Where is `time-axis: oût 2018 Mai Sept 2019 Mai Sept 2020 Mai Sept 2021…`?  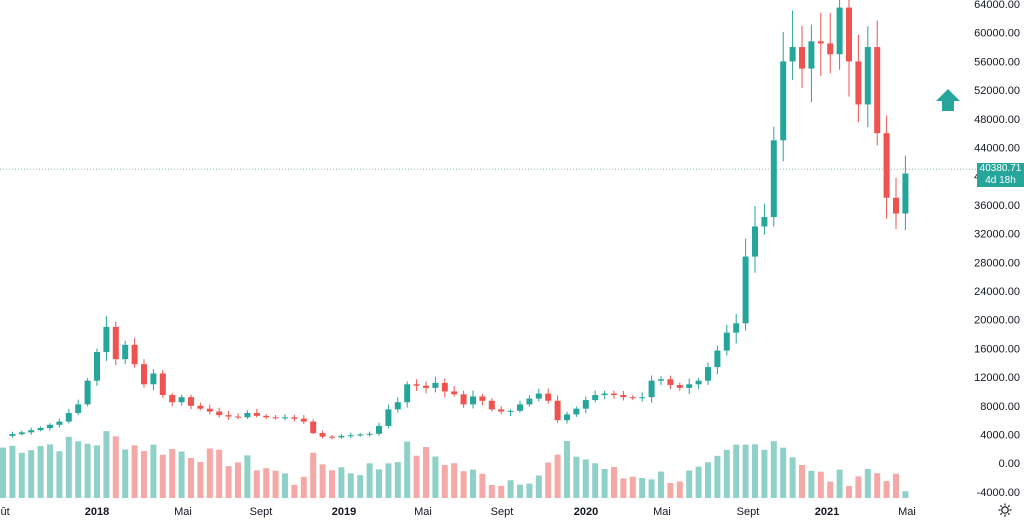
time-axis: oût 2018 Mai Sept 2019 Mai Sept 2020 Mai Sept 2021… is located at coordinates (458, 512).